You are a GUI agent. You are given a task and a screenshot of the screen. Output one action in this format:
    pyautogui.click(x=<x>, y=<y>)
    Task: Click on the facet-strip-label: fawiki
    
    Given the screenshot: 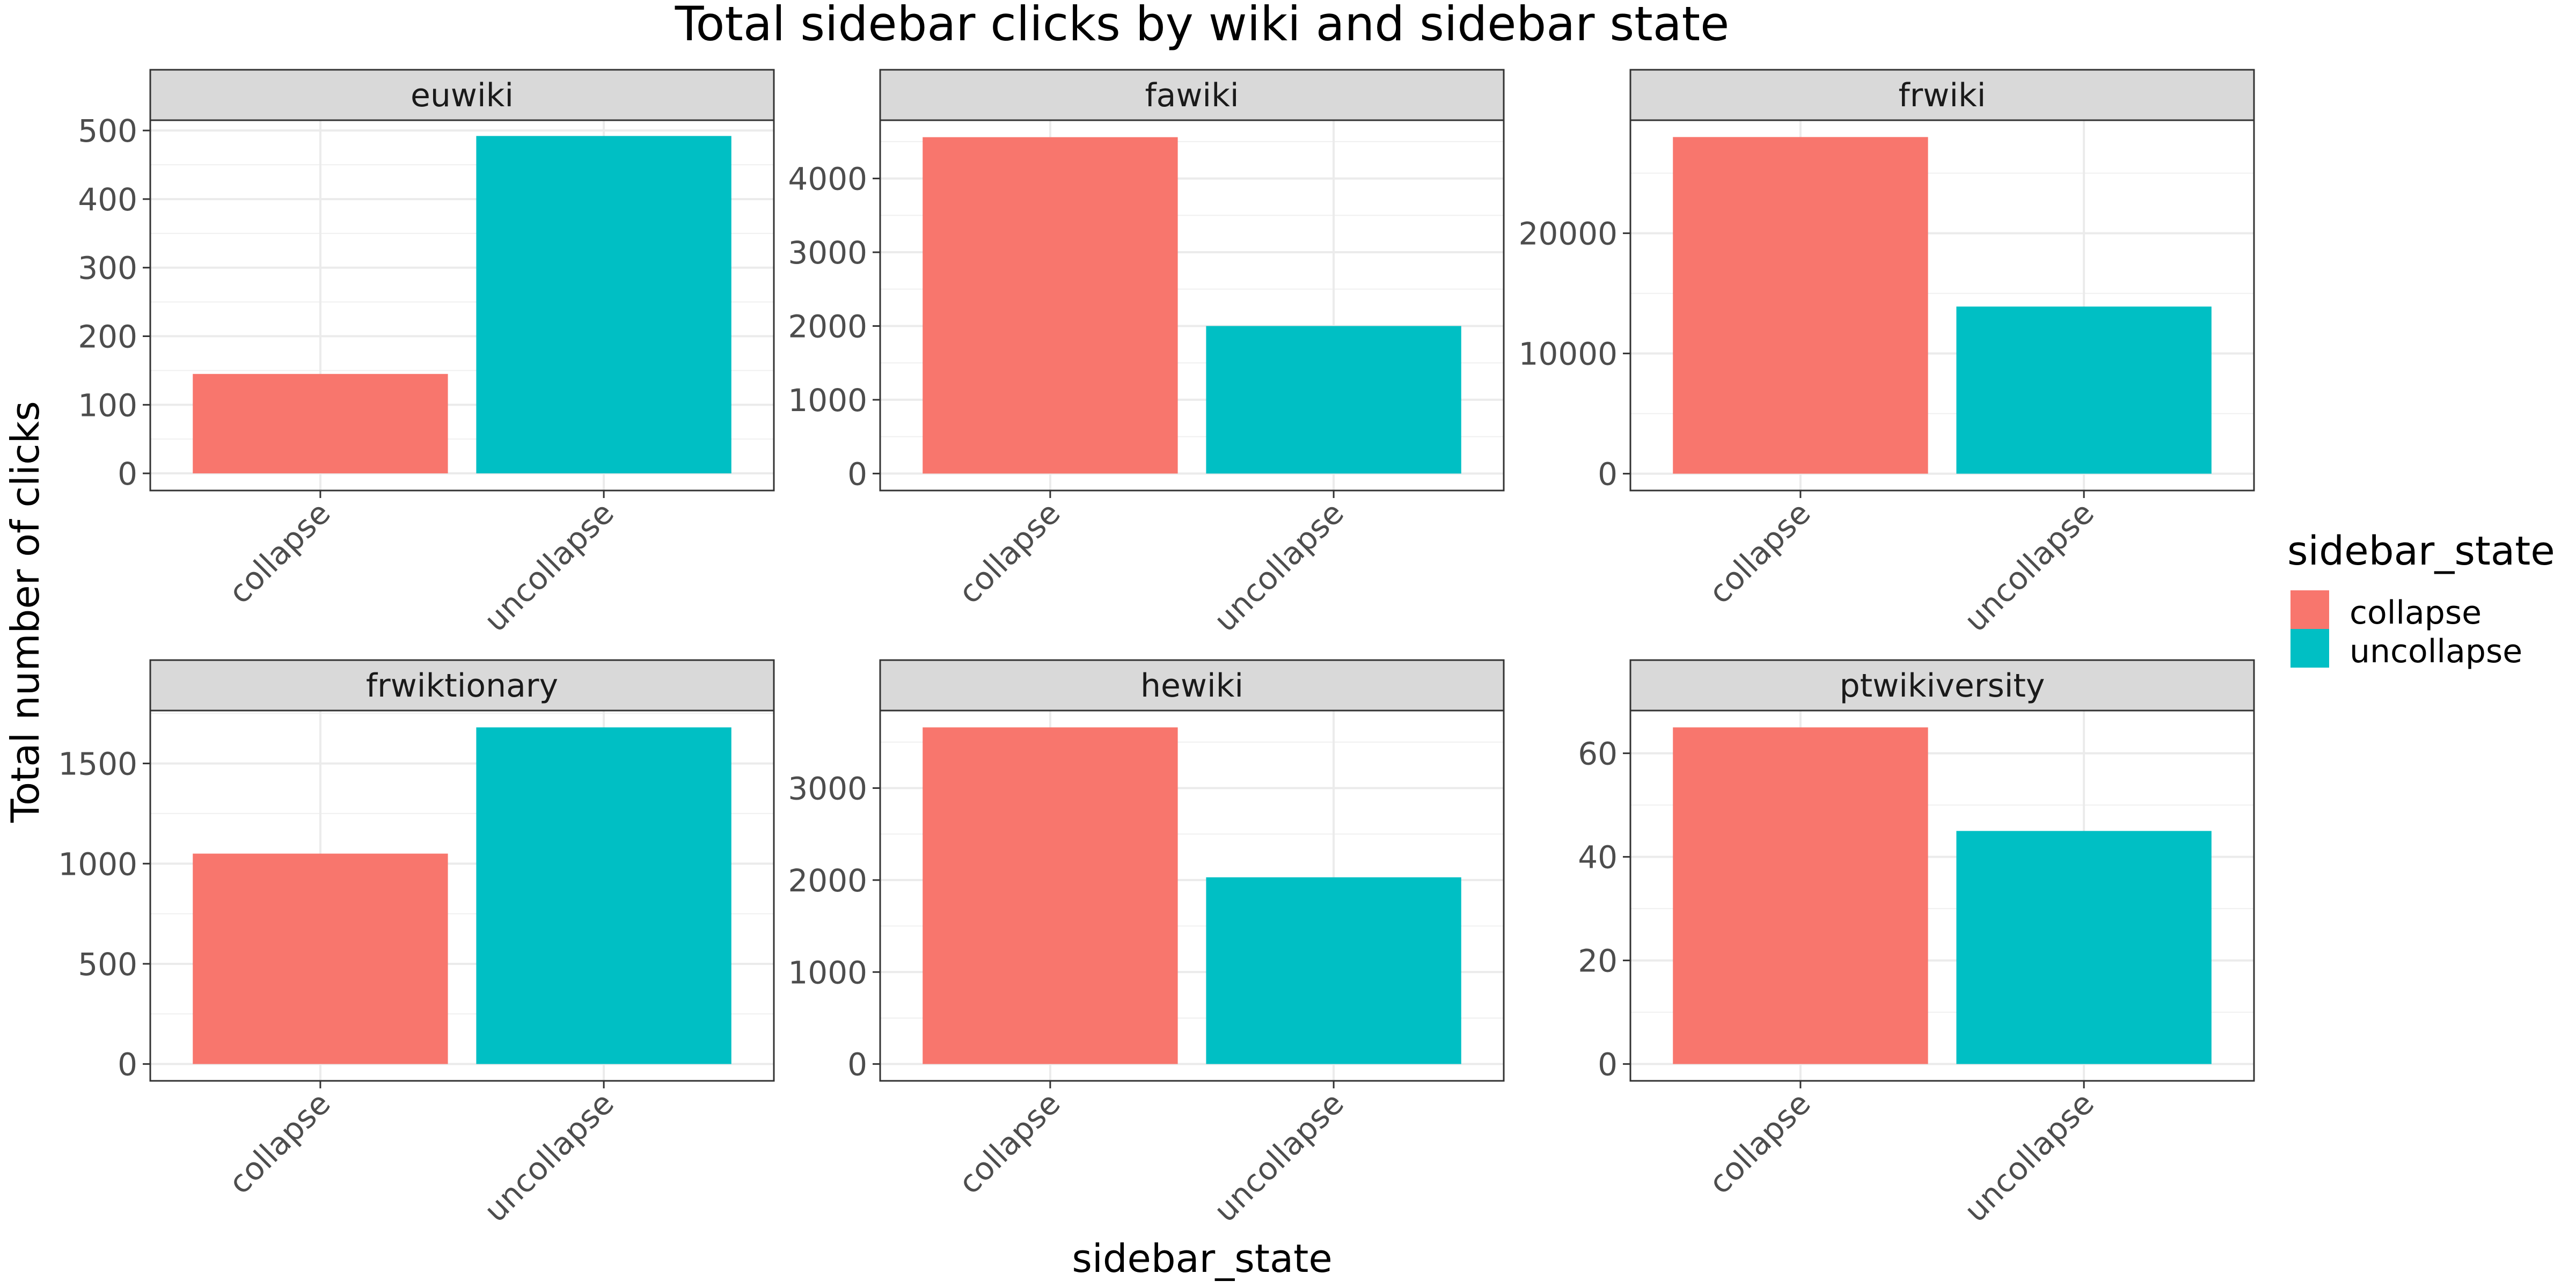 What is the action you would take?
    pyautogui.click(x=1192, y=95)
    